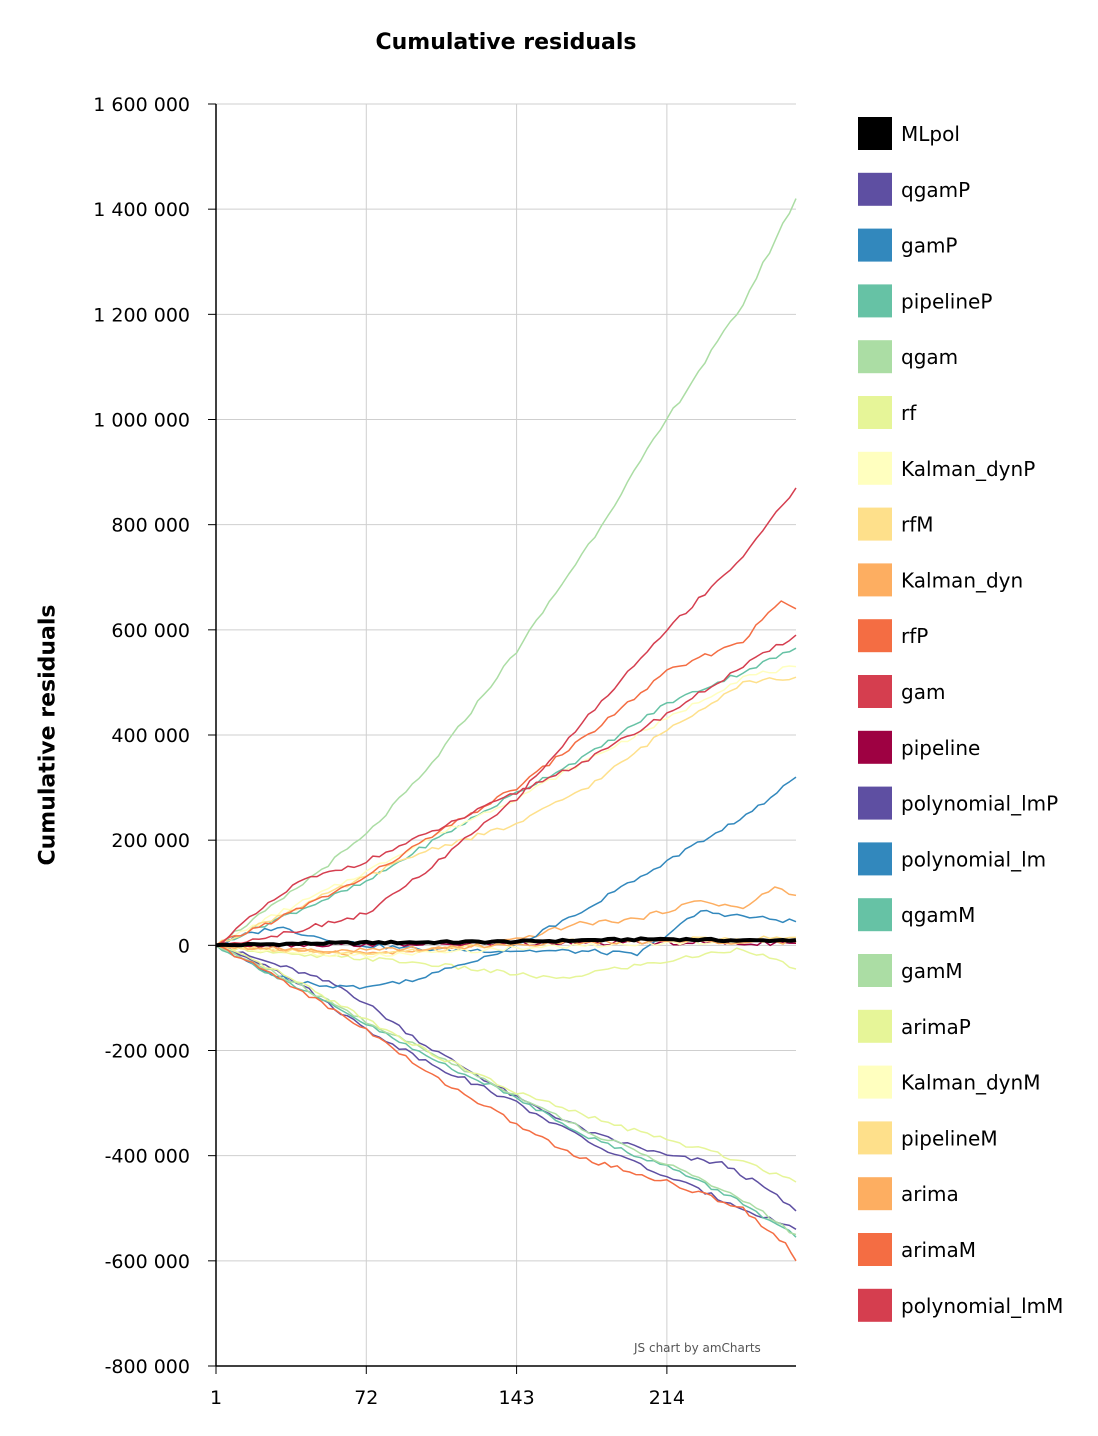  What do you see at coordinates (506, 1063) in the screenshot?
I see `series-line-arimaP` at bounding box center [506, 1063].